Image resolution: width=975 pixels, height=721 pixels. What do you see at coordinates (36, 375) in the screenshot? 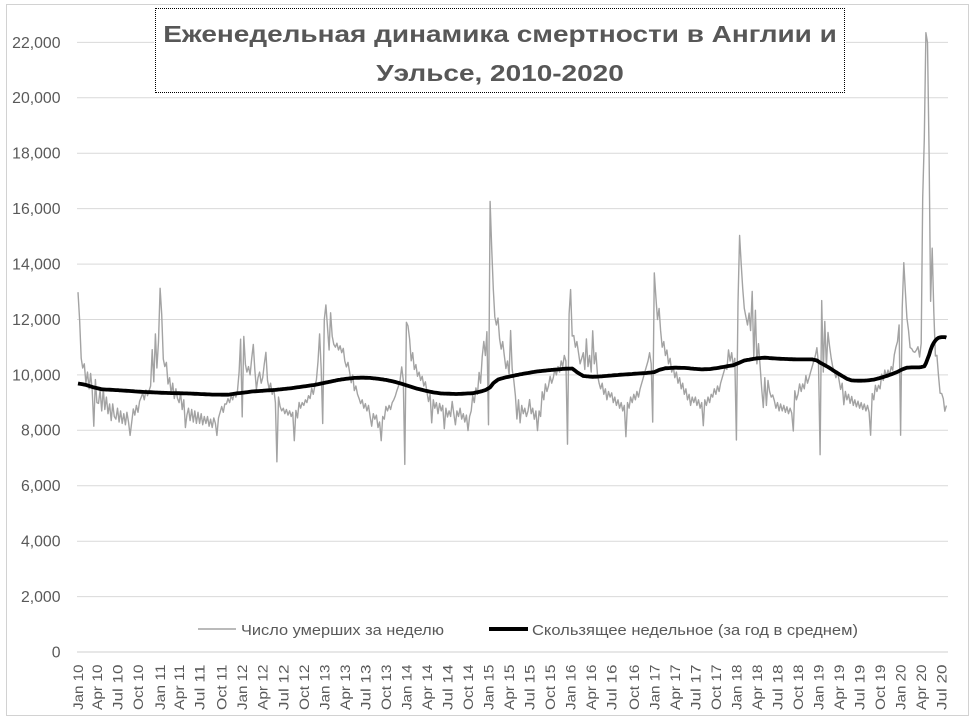
I see `svg-text: 10,000` at bounding box center [36, 375].